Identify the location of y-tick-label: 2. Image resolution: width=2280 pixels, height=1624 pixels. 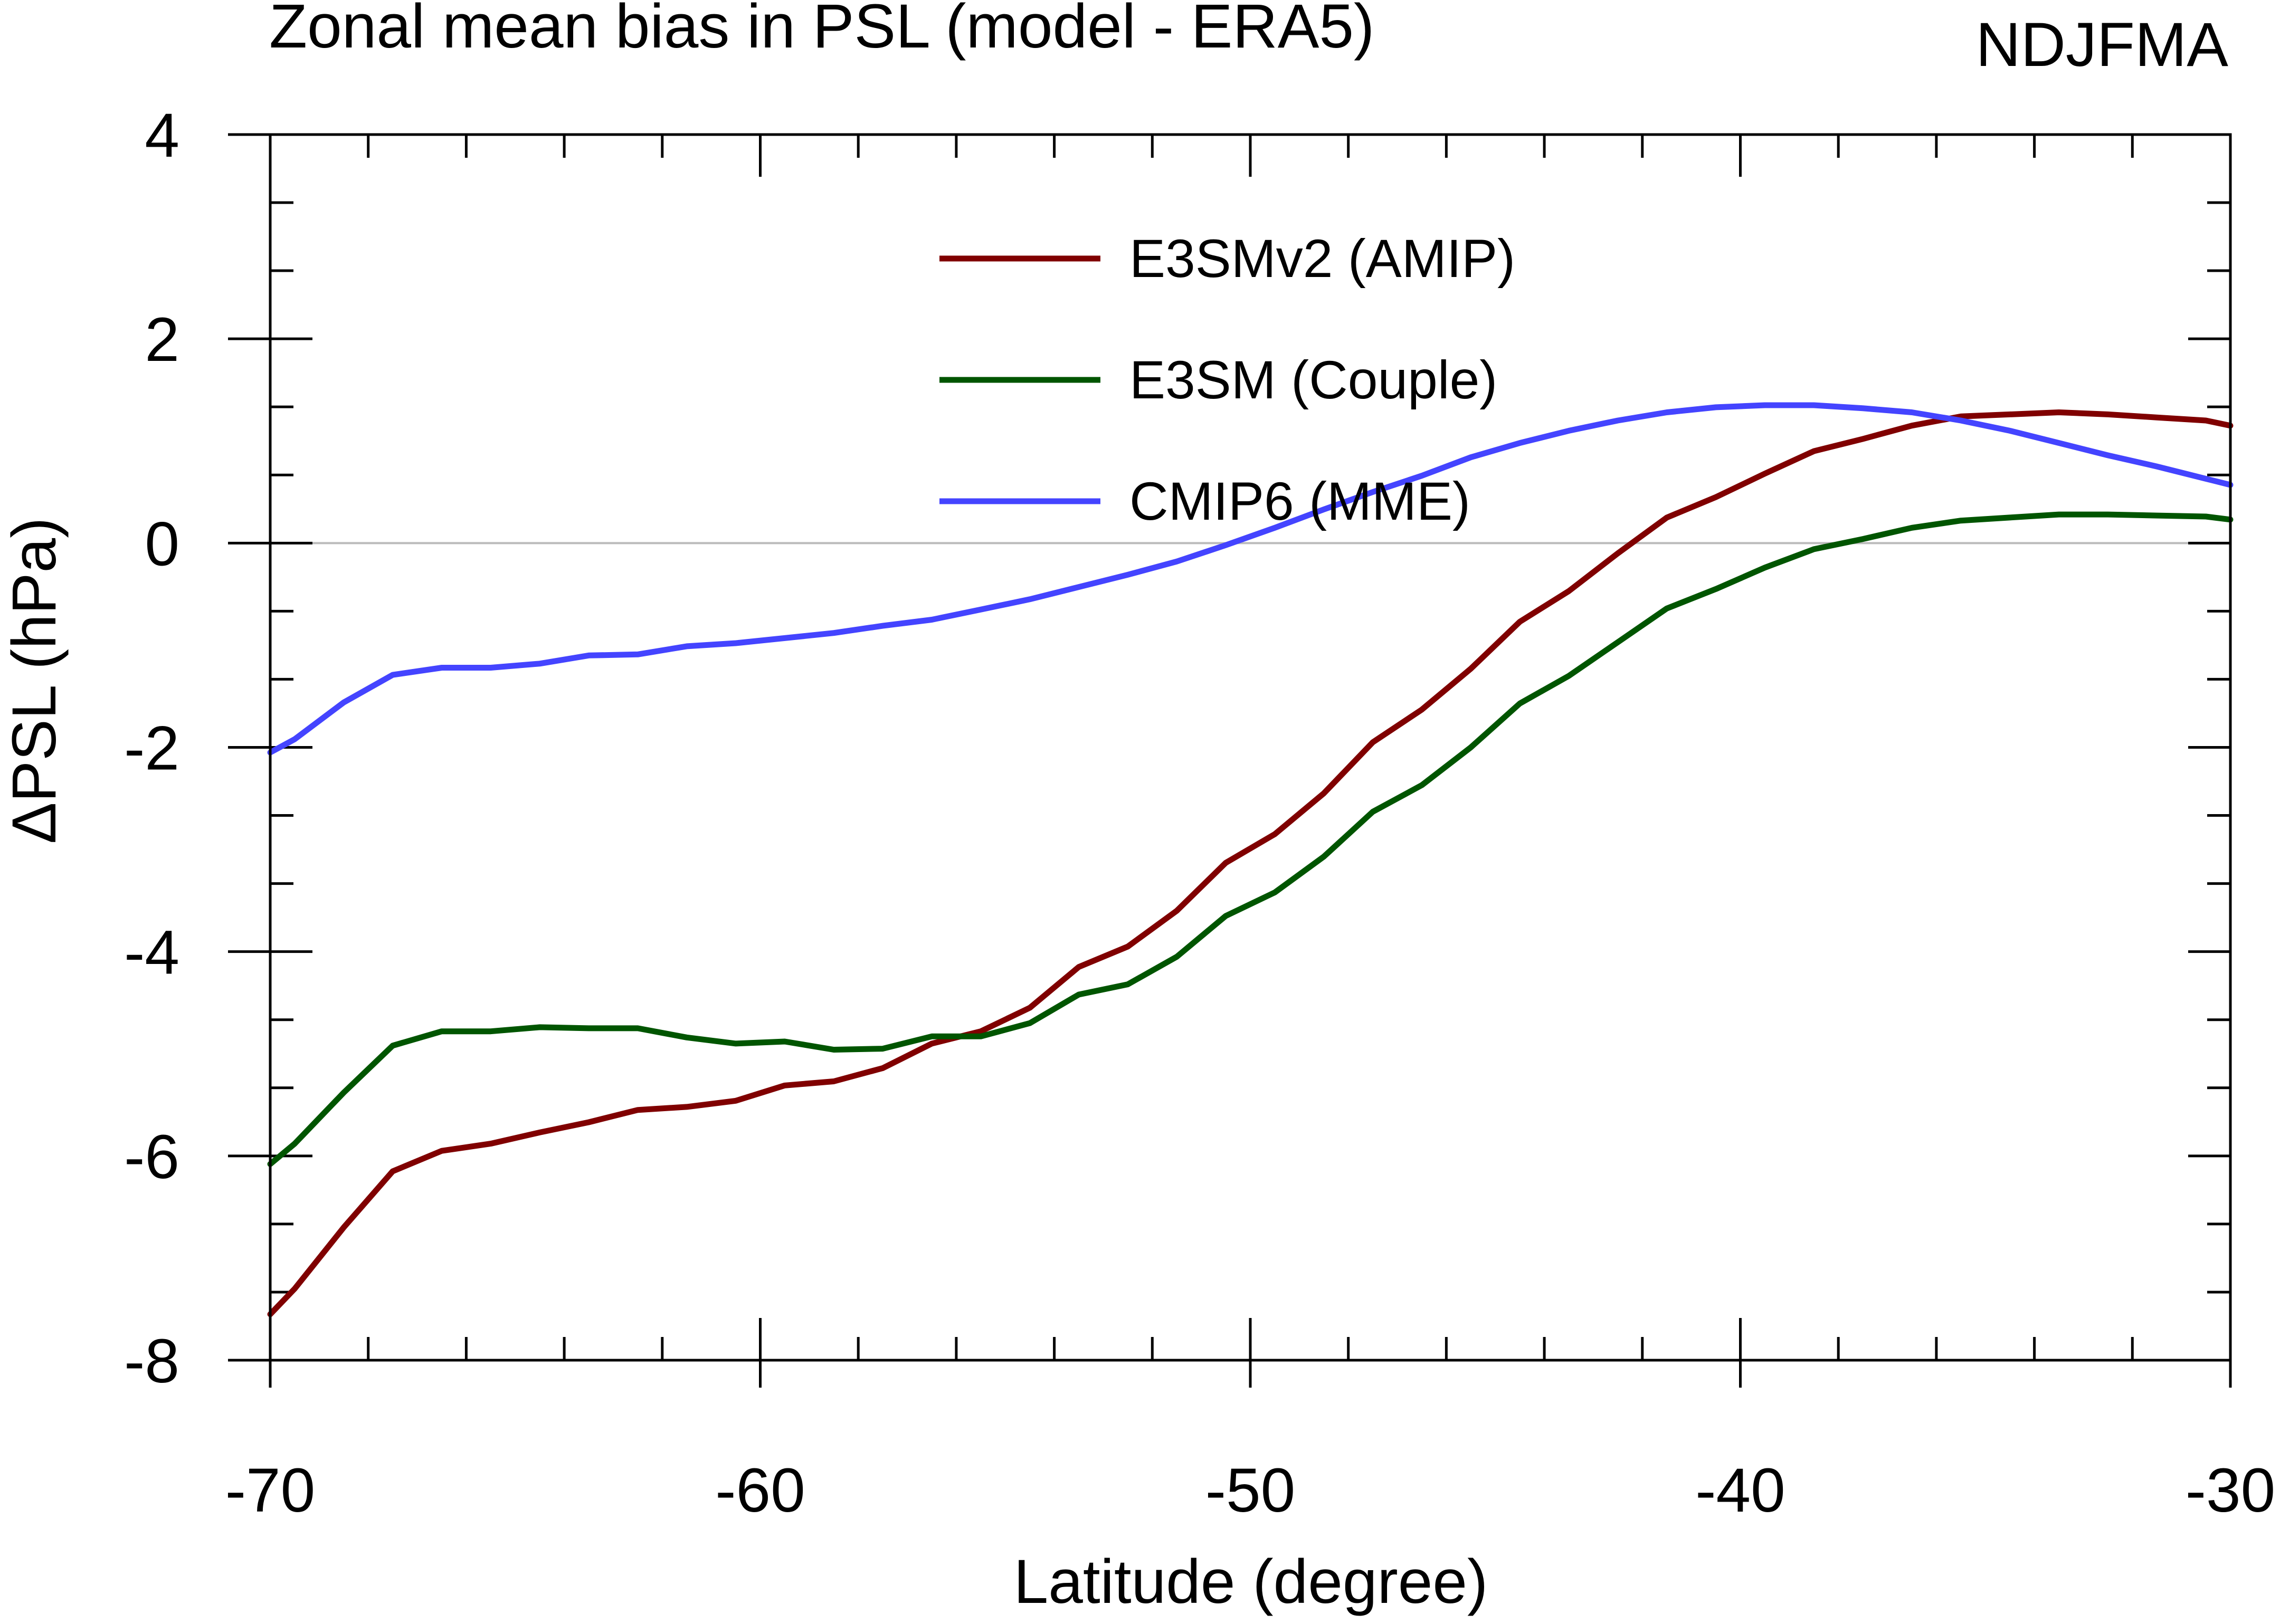
(162, 340).